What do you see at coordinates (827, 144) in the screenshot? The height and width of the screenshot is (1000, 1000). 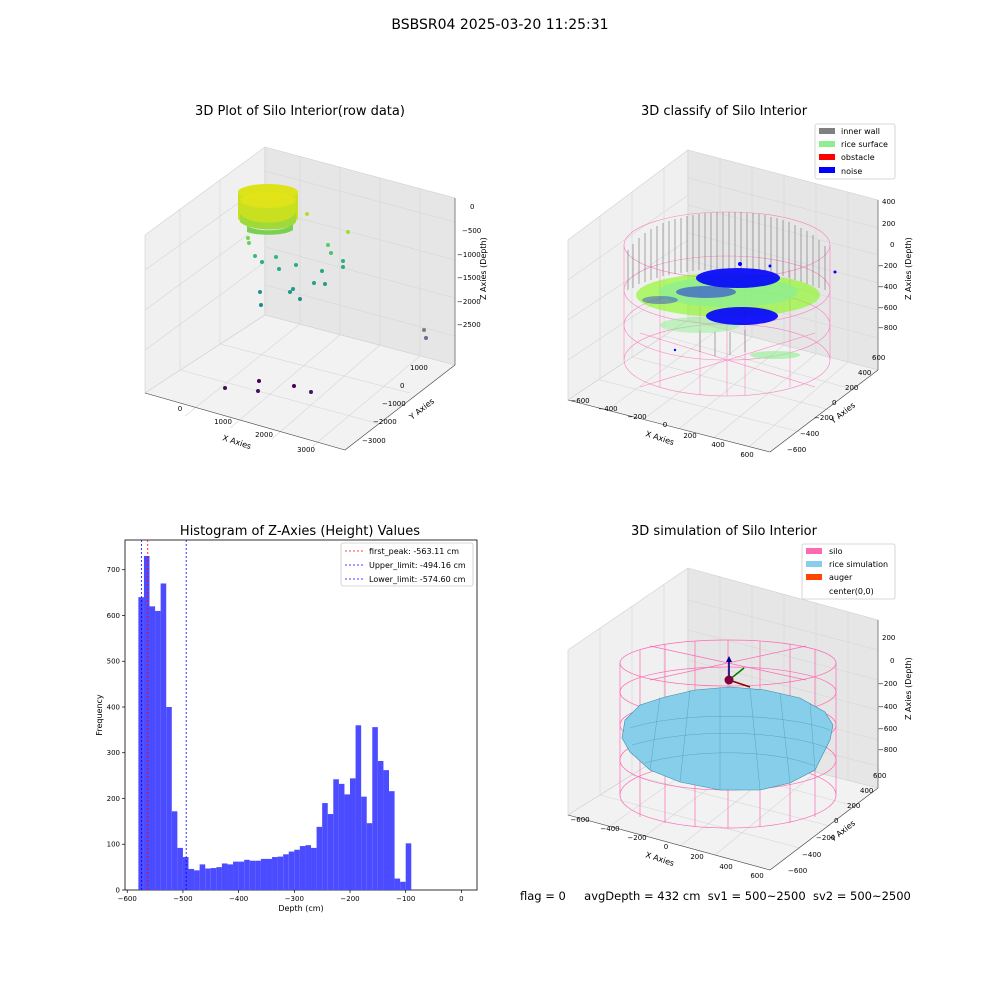 I see `legend-swatch-rice-surface` at bounding box center [827, 144].